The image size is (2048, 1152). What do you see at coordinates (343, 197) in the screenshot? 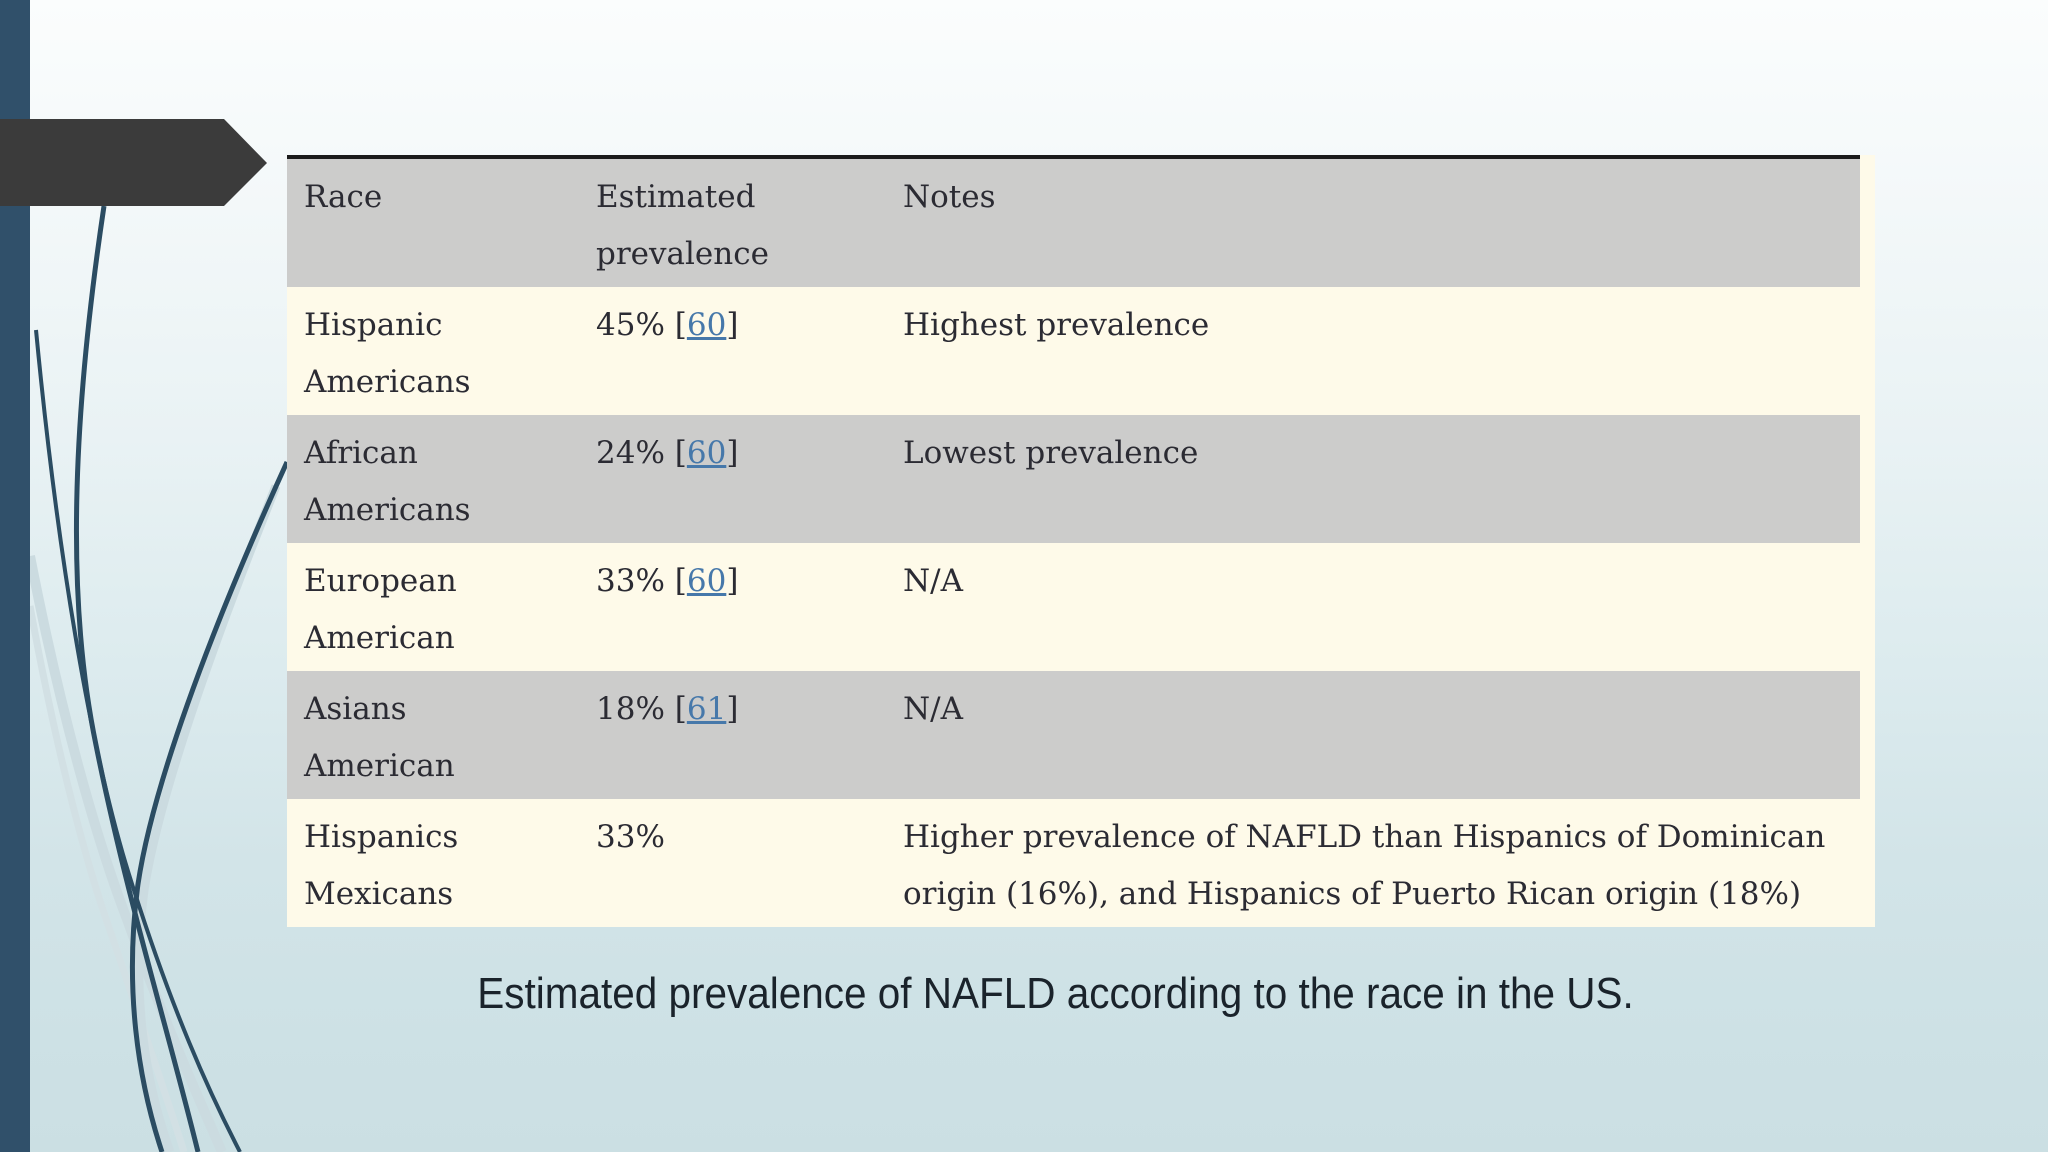
I see `race-header-cell: Race` at bounding box center [343, 197].